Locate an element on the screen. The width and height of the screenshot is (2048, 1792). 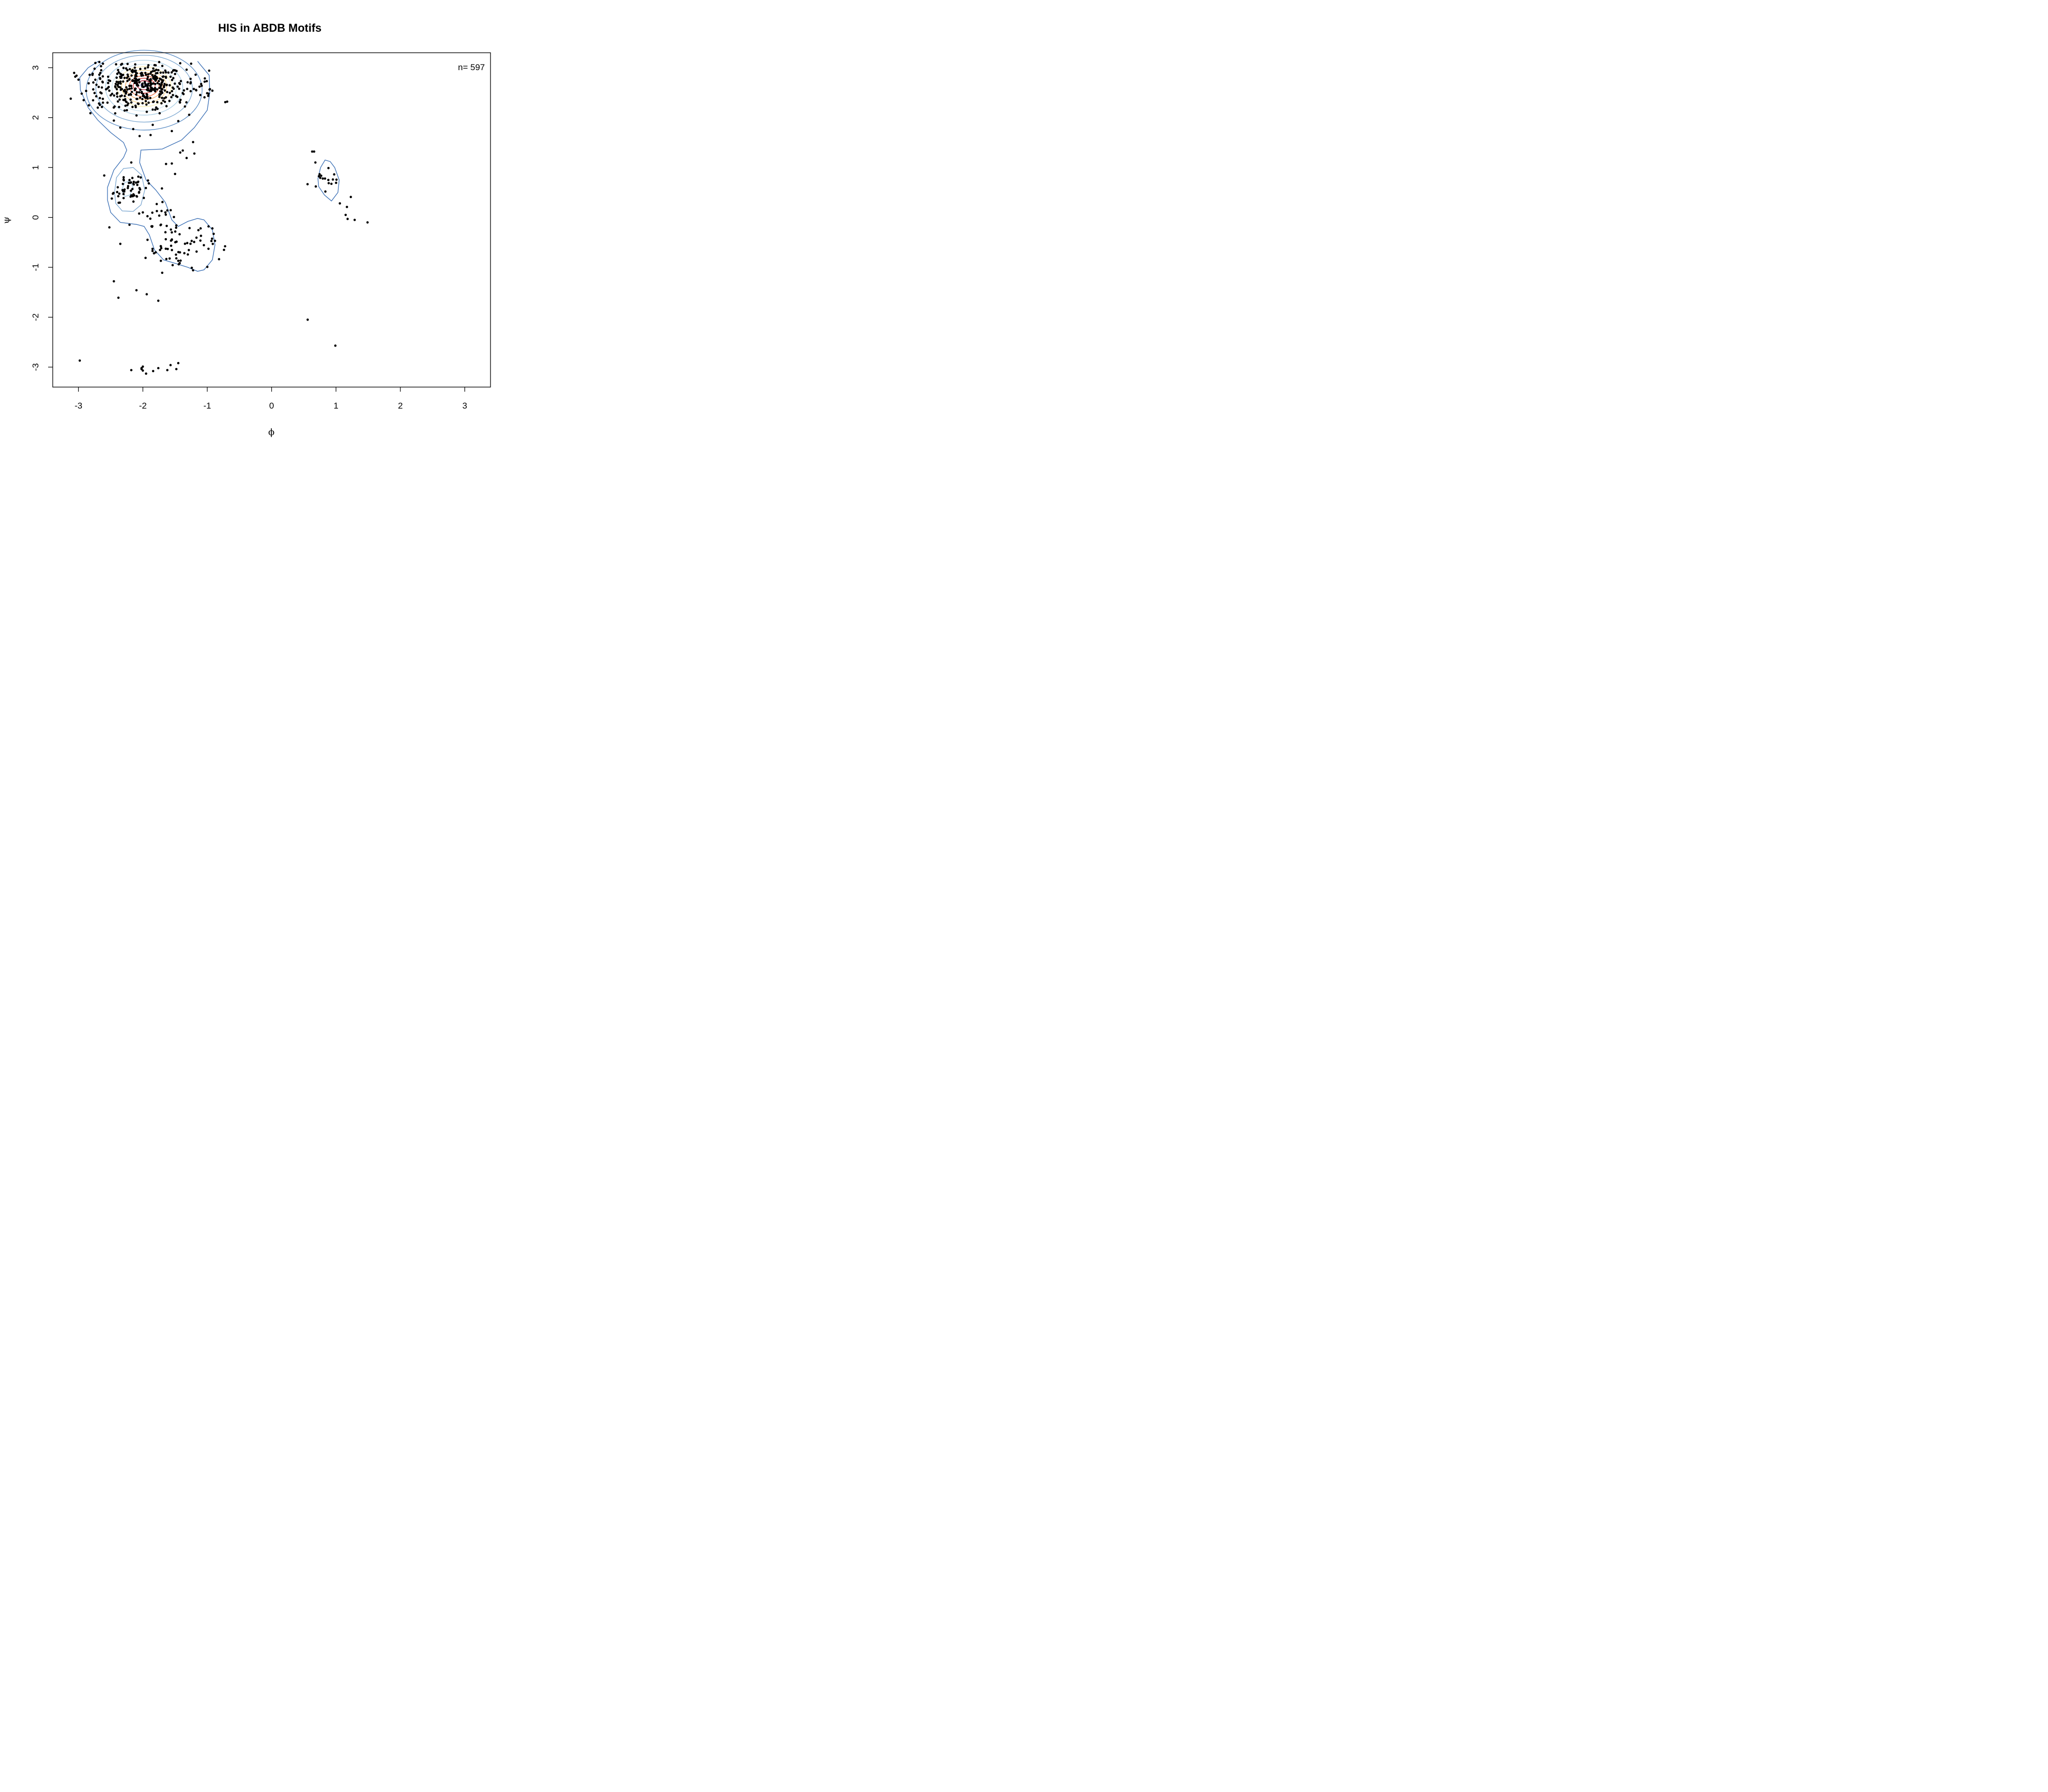
y-tick-label: -3 is located at coordinates (35, 367).